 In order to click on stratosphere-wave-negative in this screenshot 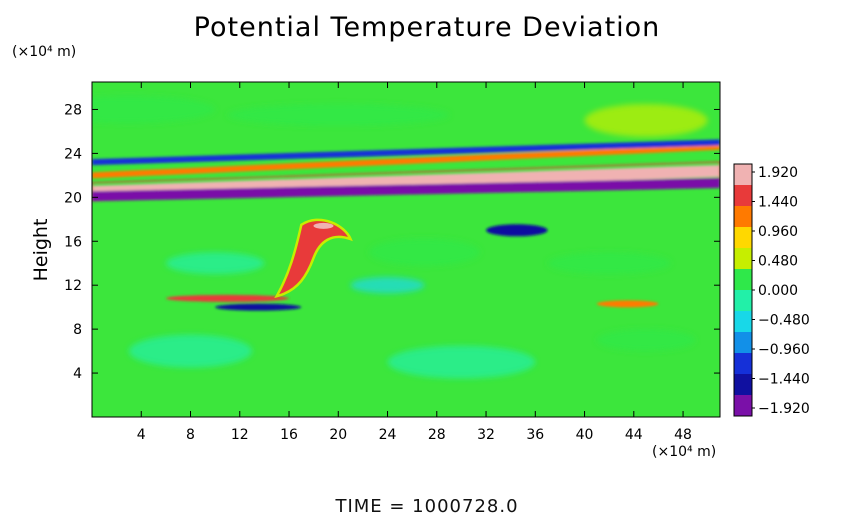, I will do `click(406, 152)`.